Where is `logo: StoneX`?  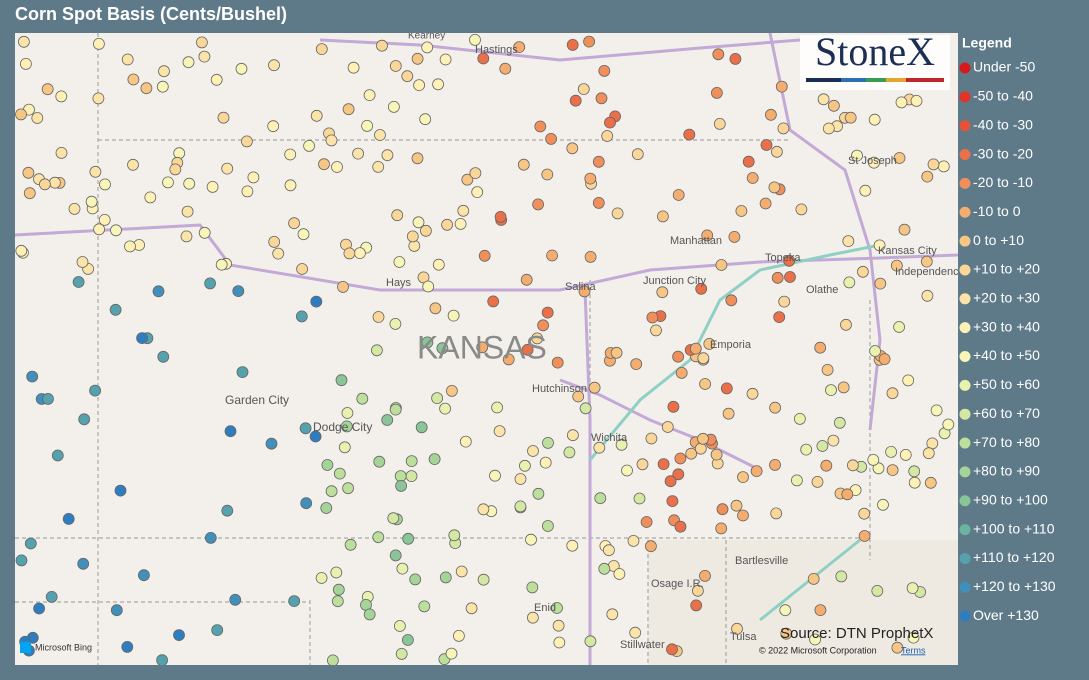
logo: StoneX is located at coordinates (875, 51).